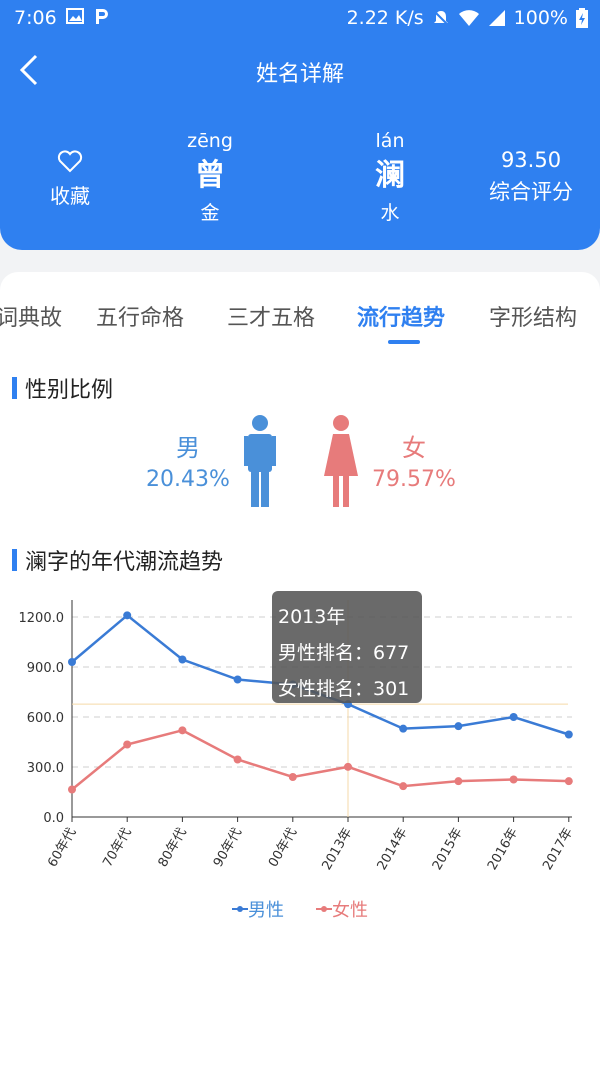 Image resolution: width=600 pixels, height=1067 pixels. I want to click on char-hanzi: 曾, so click(210, 175).